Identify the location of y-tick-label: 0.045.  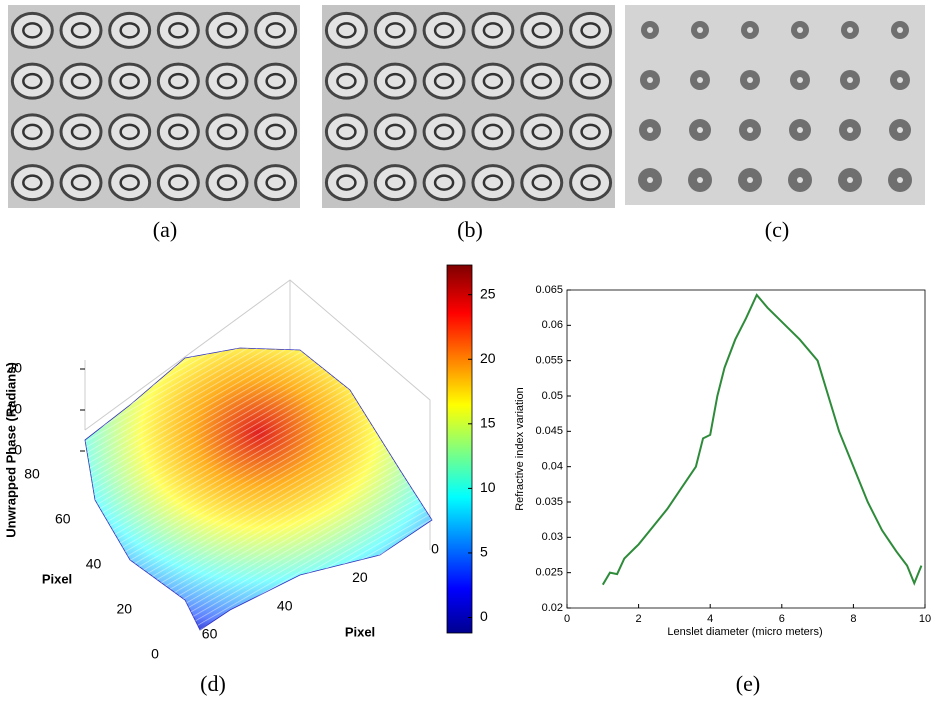
(549, 431).